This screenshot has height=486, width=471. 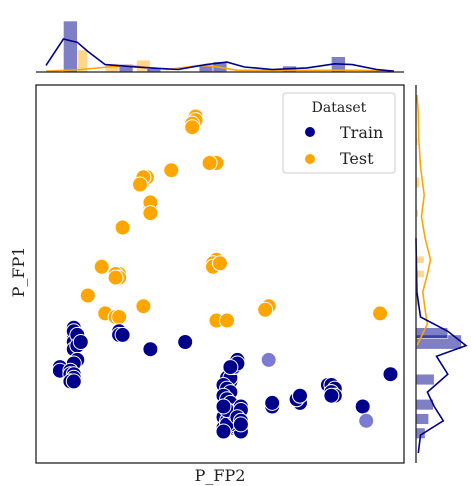 What do you see at coordinates (18, 272) in the screenshot?
I see `y-axis-label: P_FP1` at bounding box center [18, 272].